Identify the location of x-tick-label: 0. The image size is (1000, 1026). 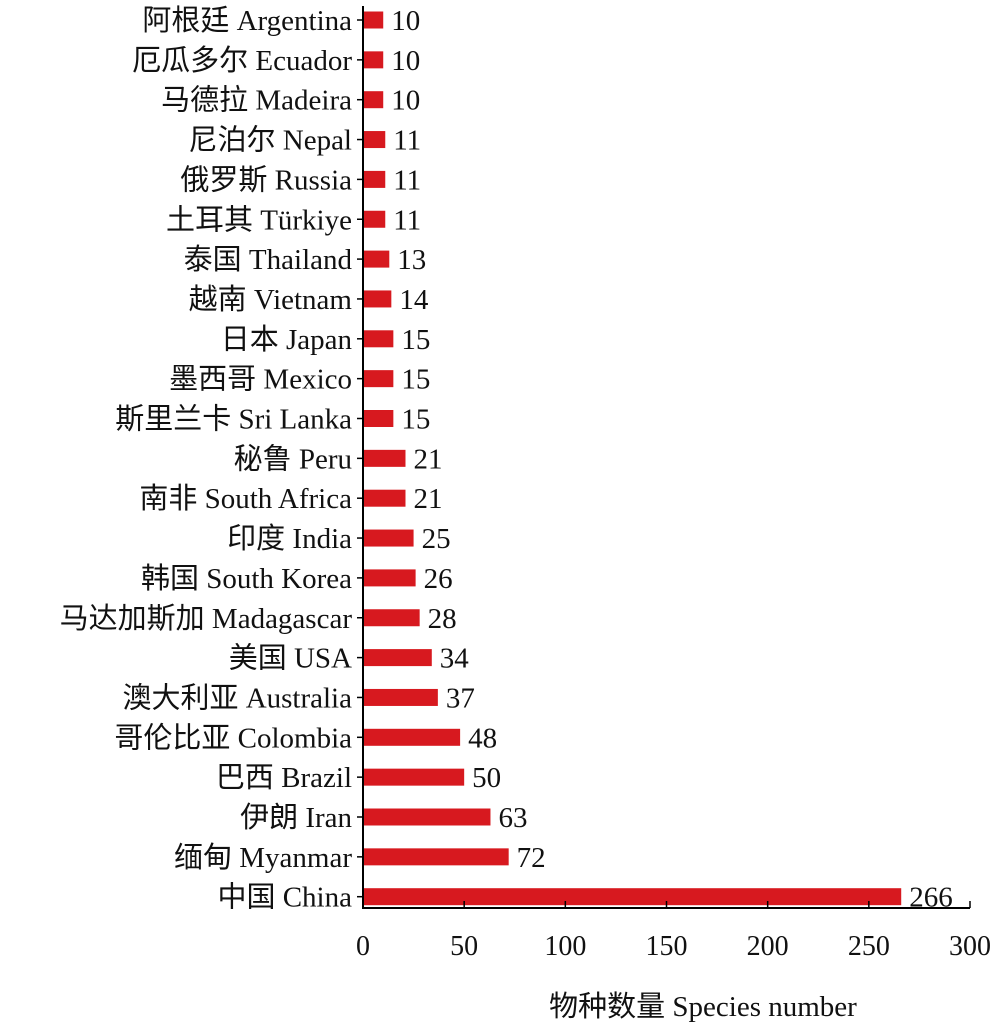
(363, 946).